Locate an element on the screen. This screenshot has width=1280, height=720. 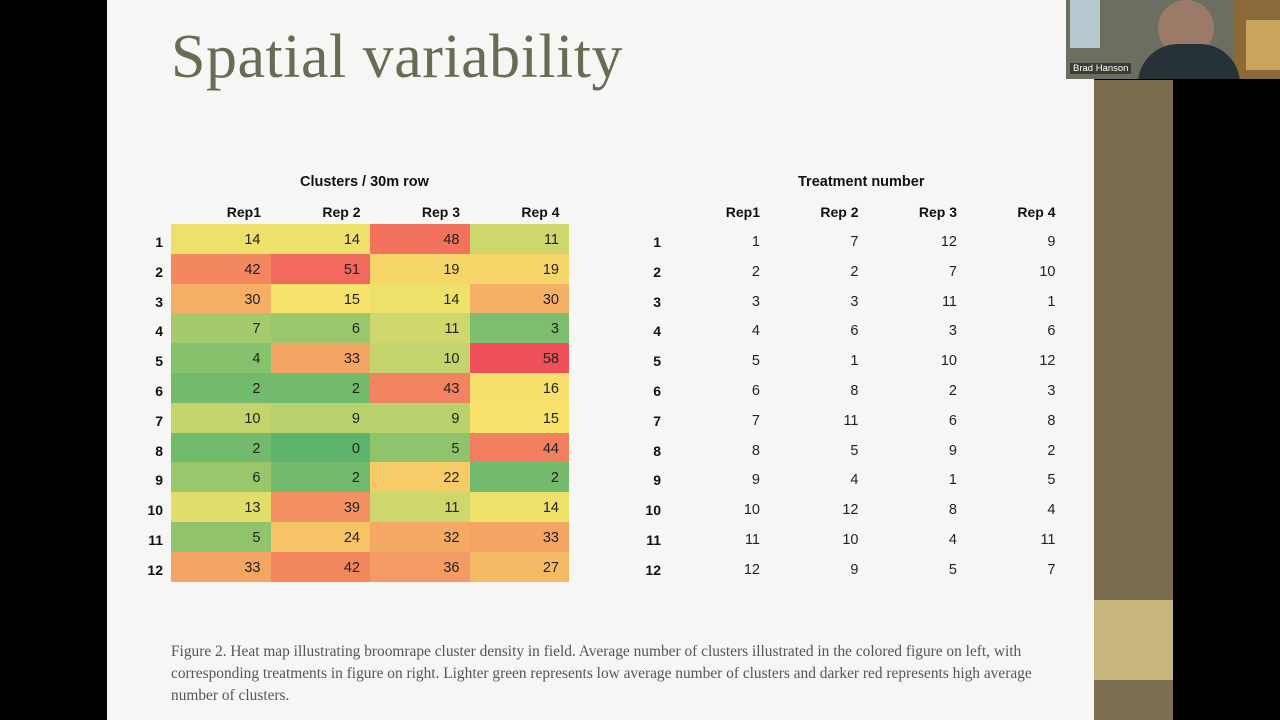
heatmap-row-header: 12 is located at coordinates (155, 569).